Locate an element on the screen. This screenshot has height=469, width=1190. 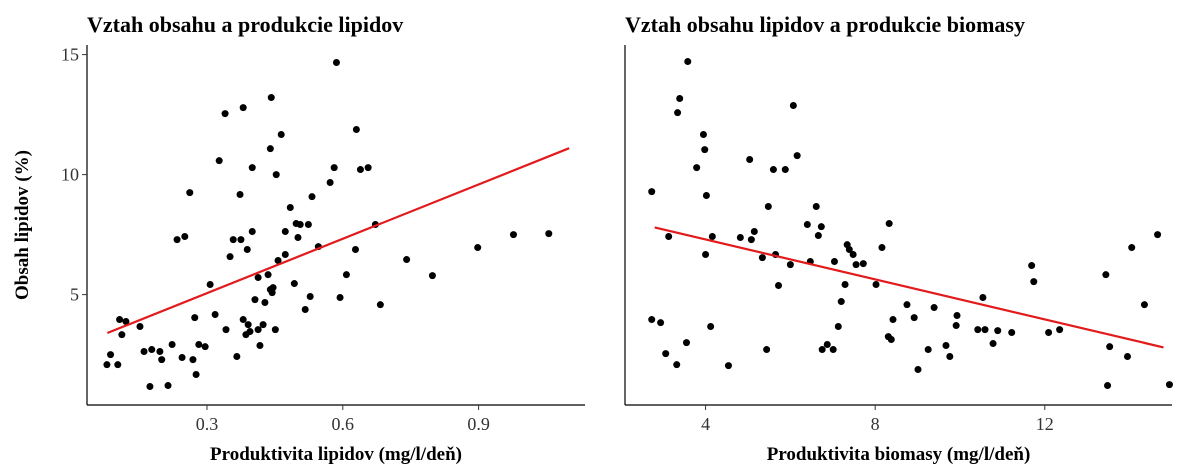
chart-title: Vztah obsahu lipidov a produkcie biomasy is located at coordinates (825, 24).